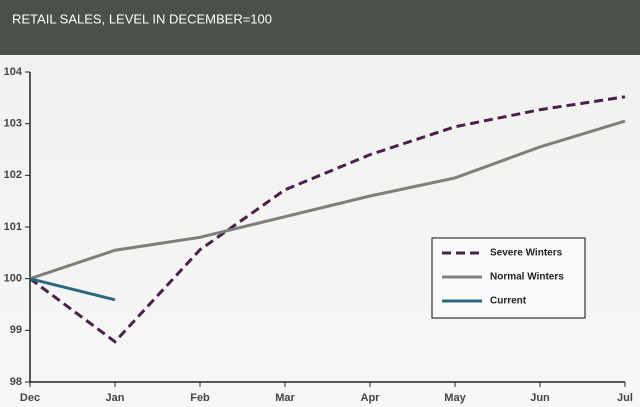 Image resolution: width=640 pixels, height=407 pixels. What do you see at coordinates (540, 398) in the screenshot?
I see `x-tick-label: Jun` at bounding box center [540, 398].